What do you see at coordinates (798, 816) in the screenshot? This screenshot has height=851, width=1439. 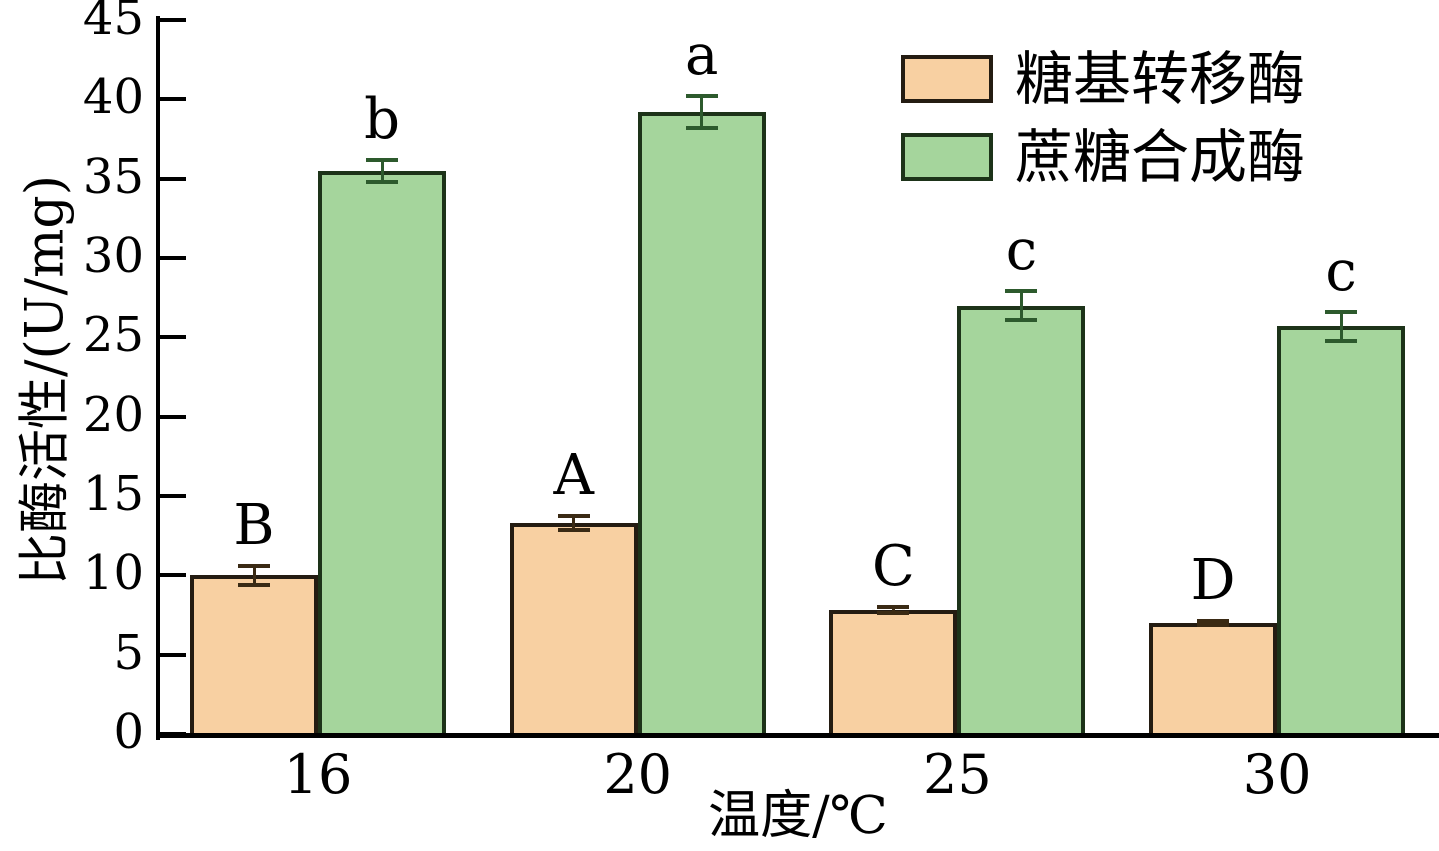 I see `x-axis-title: 温度/℃` at bounding box center [798, 816].